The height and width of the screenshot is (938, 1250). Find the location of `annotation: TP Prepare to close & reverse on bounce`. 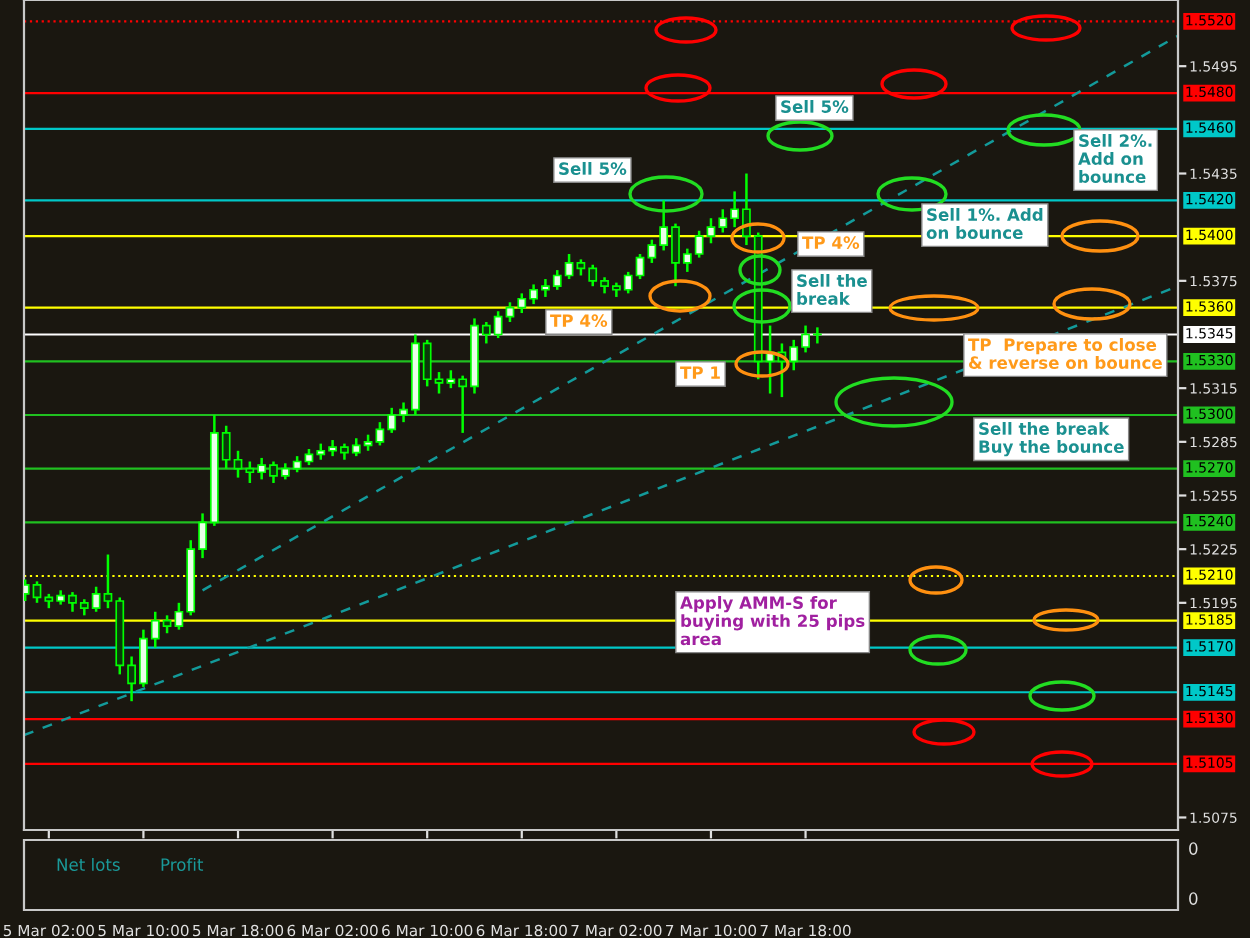

annotation: TP Prepare to close & reverse on bounce is located at coordinates (1065, 353).